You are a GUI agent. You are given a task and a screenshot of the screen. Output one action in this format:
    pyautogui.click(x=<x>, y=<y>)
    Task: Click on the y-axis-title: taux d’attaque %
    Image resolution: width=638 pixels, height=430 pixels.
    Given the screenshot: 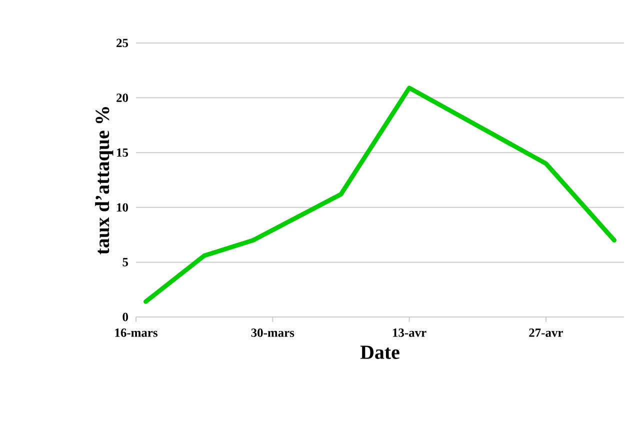 What is the action you would take?
    pyautogui.click(x=104, y=180)
    